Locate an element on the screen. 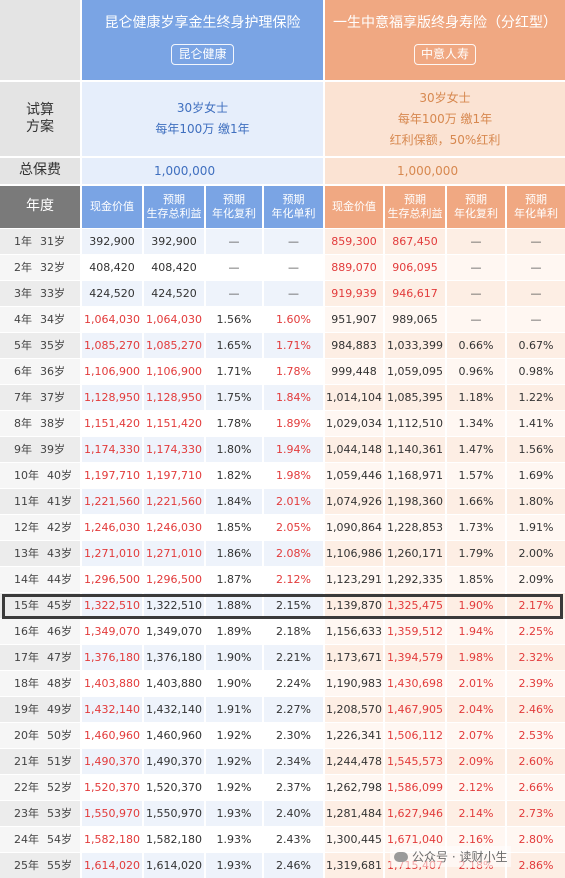 The image size is (565, 878). right-value-cell: 1.69% is located at coordinates (536, 475).